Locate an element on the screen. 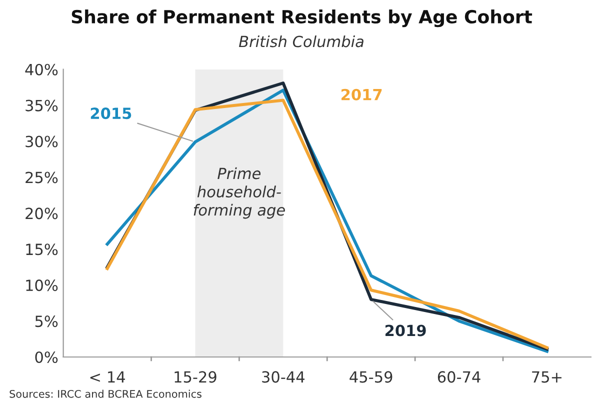 The width and height of the screenshot is (603, 408). text: 2015 is located at coordinates (111, 114).